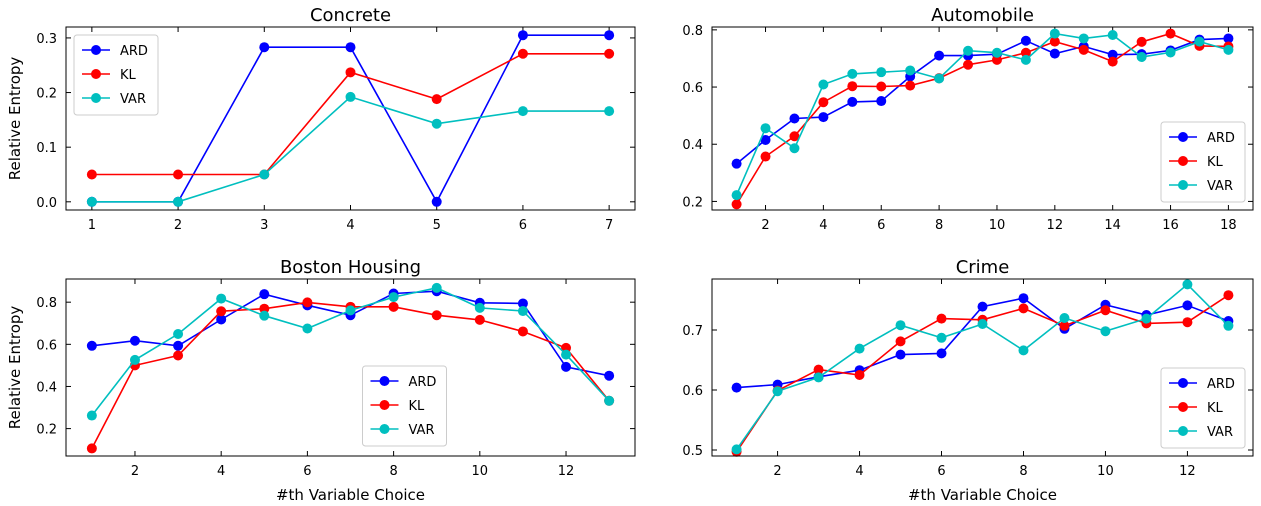 The height and width of the screenshot is (506, 1261). What do you see at coordinates (92, 225) in the screenshot?
I see `x-tick-label: 1` at bounding box center [92, 225].